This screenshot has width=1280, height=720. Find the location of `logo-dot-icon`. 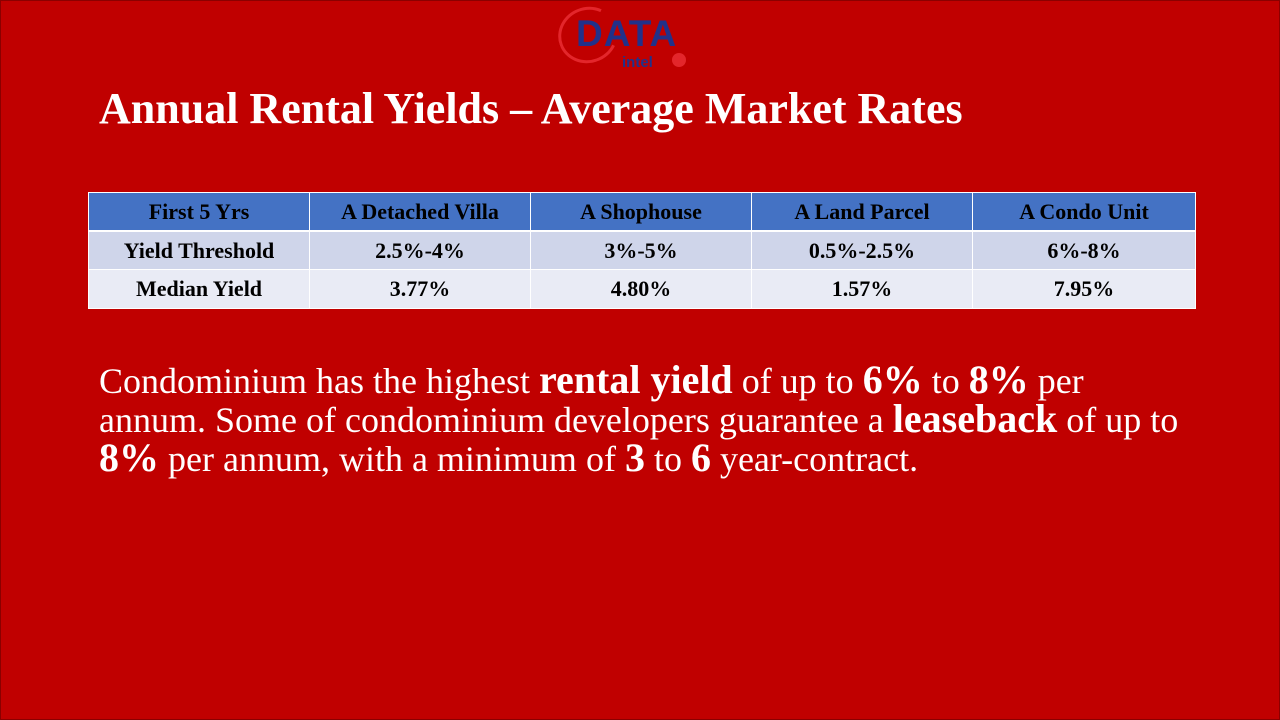

logo-dot-icon is located at coordinates (679, 60).